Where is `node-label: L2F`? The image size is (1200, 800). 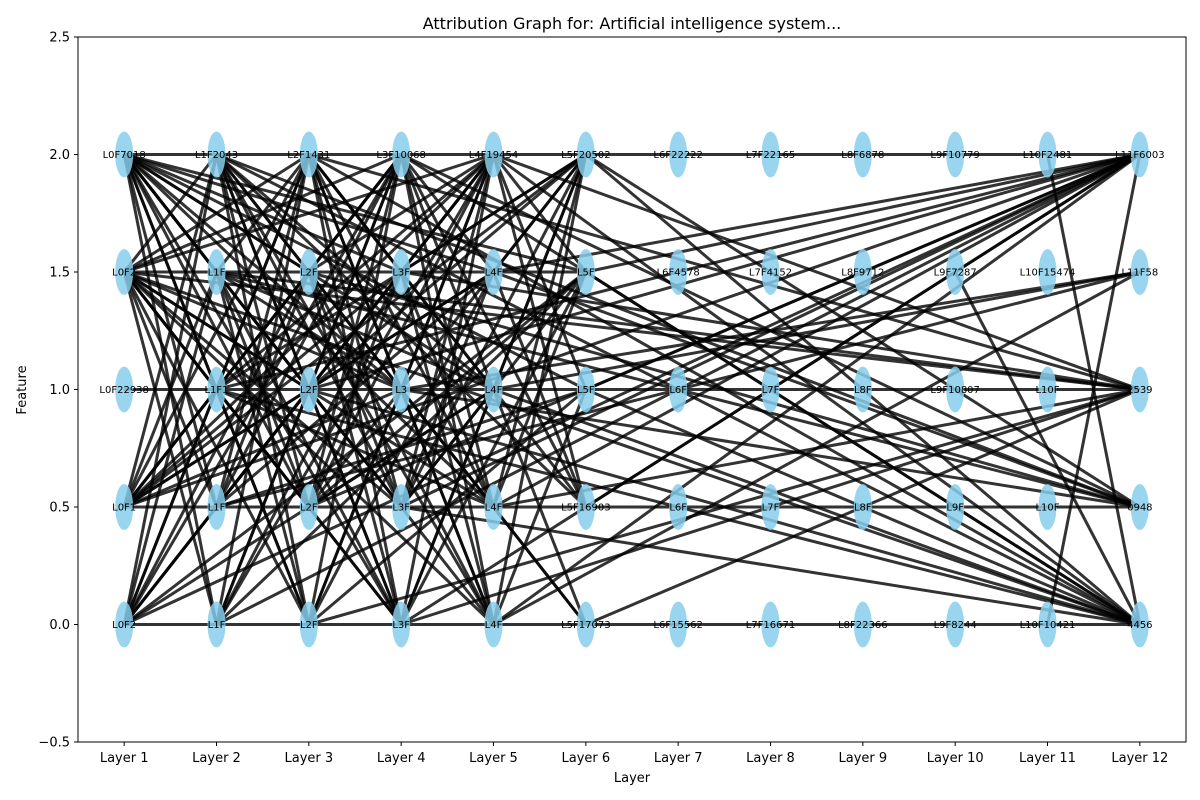
node-label: L2F is located at coordinates (309, 508).